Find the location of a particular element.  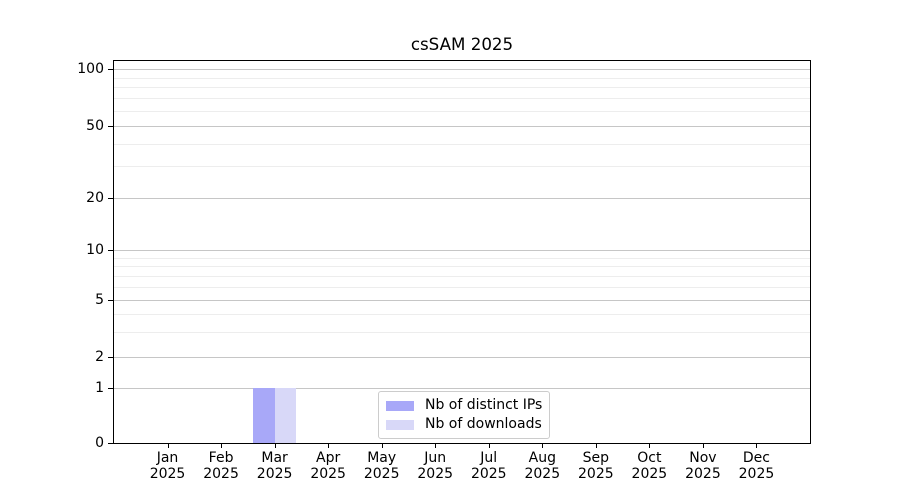

y-tick-label: 1 is located at coordinates (99, 388).